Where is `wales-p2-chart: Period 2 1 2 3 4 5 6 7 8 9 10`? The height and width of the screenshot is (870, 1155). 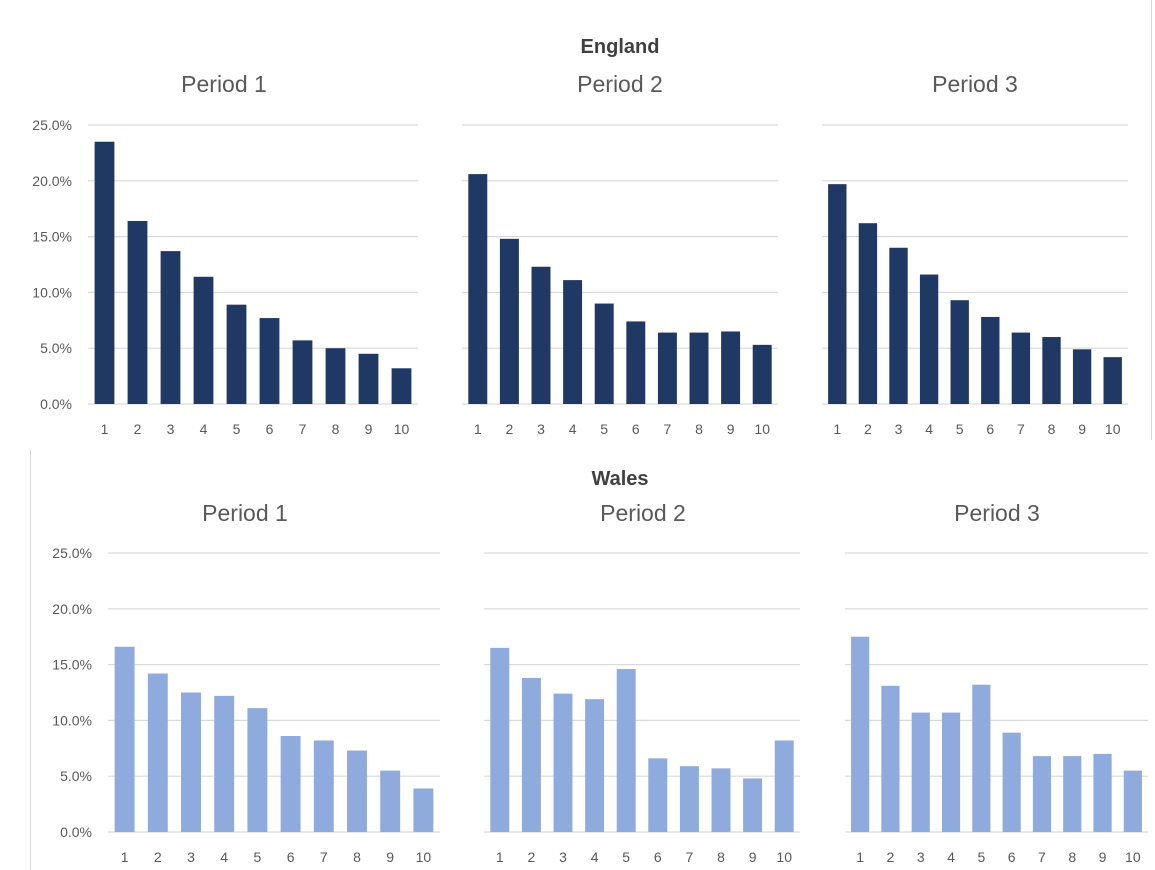
wales-p2-chart: Period 2 1 2 3 4 5 6 7 8 9 10 is located at coordinates (642, 682).